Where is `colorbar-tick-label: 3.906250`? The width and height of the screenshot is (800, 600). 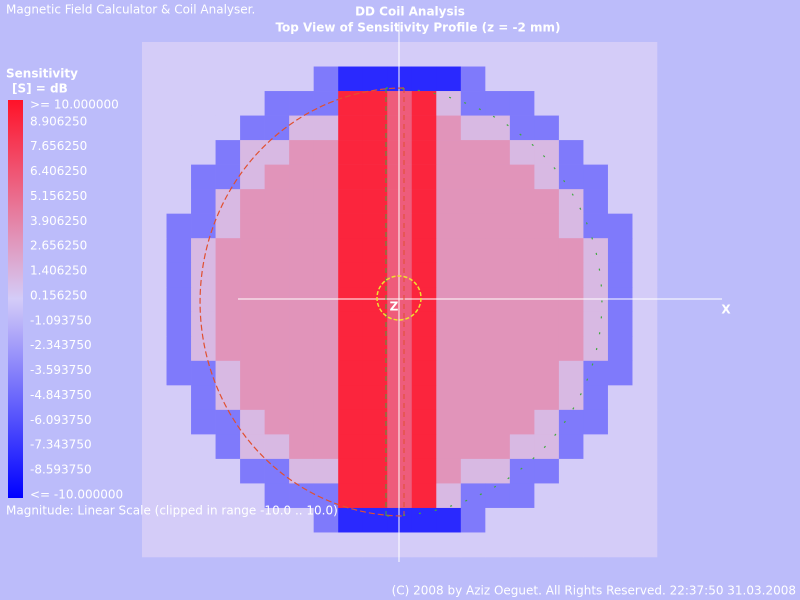 colorbar-tick-label: 3.906250 is located at coordinates (58, 221).